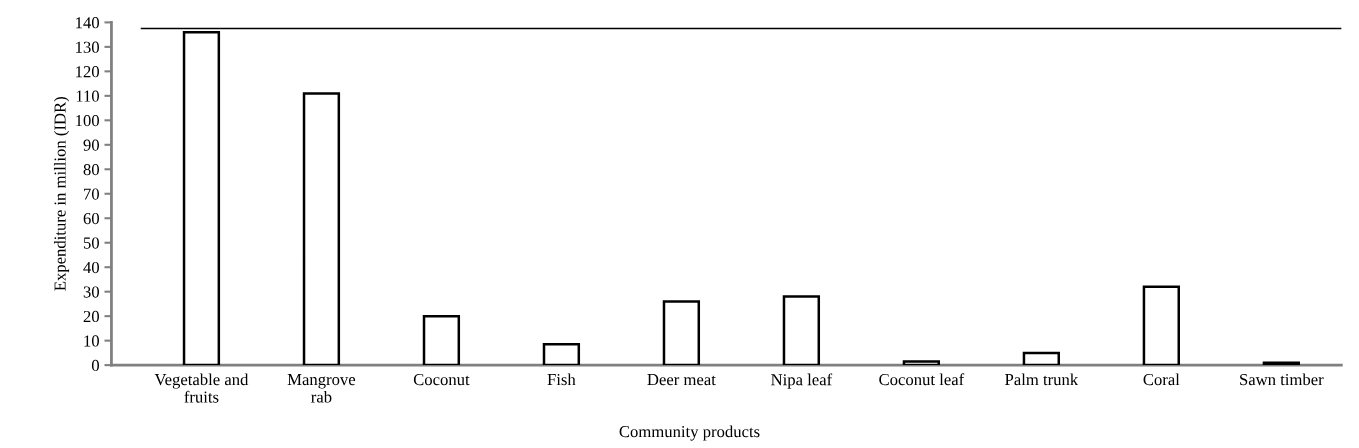 The width and height of the screenshot is (1359, 448). What do you see at coordinates (91, 218) in the screenshot?
I see `y-tick-label: 60` at bounding box center [91, 218].